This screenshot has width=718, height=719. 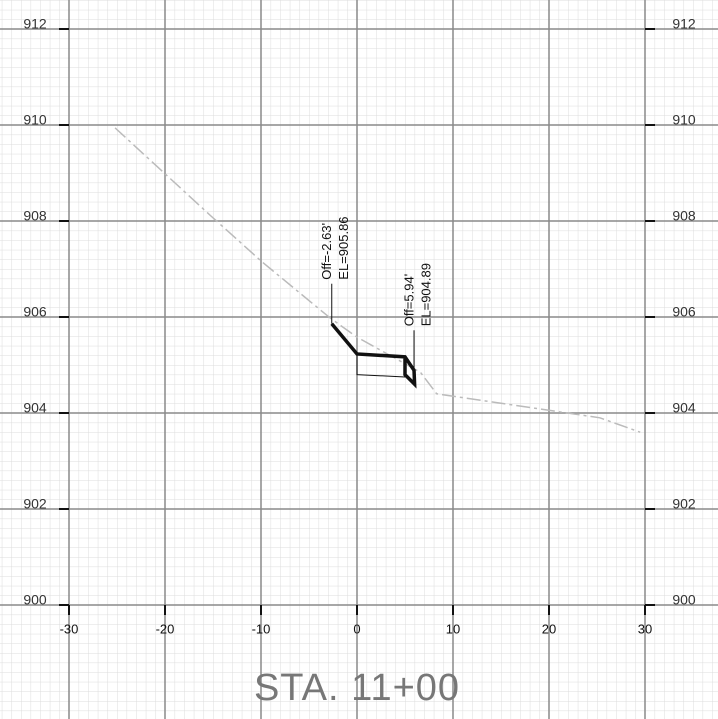 I want to click on annotation: Off=-2.63', so click(x=326, y=251).